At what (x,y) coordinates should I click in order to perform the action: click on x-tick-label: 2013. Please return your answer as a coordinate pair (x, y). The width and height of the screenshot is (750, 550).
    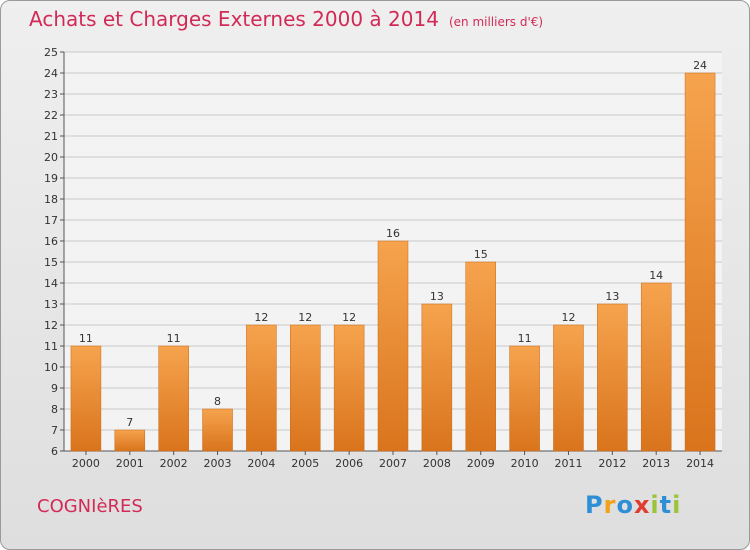
    Looking at the image, I should click on (656, 463).